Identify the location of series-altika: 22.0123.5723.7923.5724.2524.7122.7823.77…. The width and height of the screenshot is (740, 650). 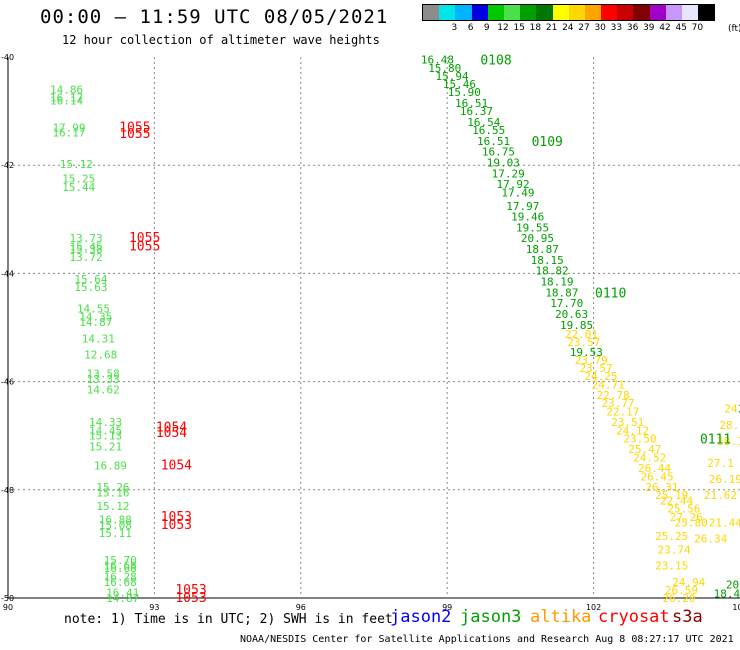
(652, 466).